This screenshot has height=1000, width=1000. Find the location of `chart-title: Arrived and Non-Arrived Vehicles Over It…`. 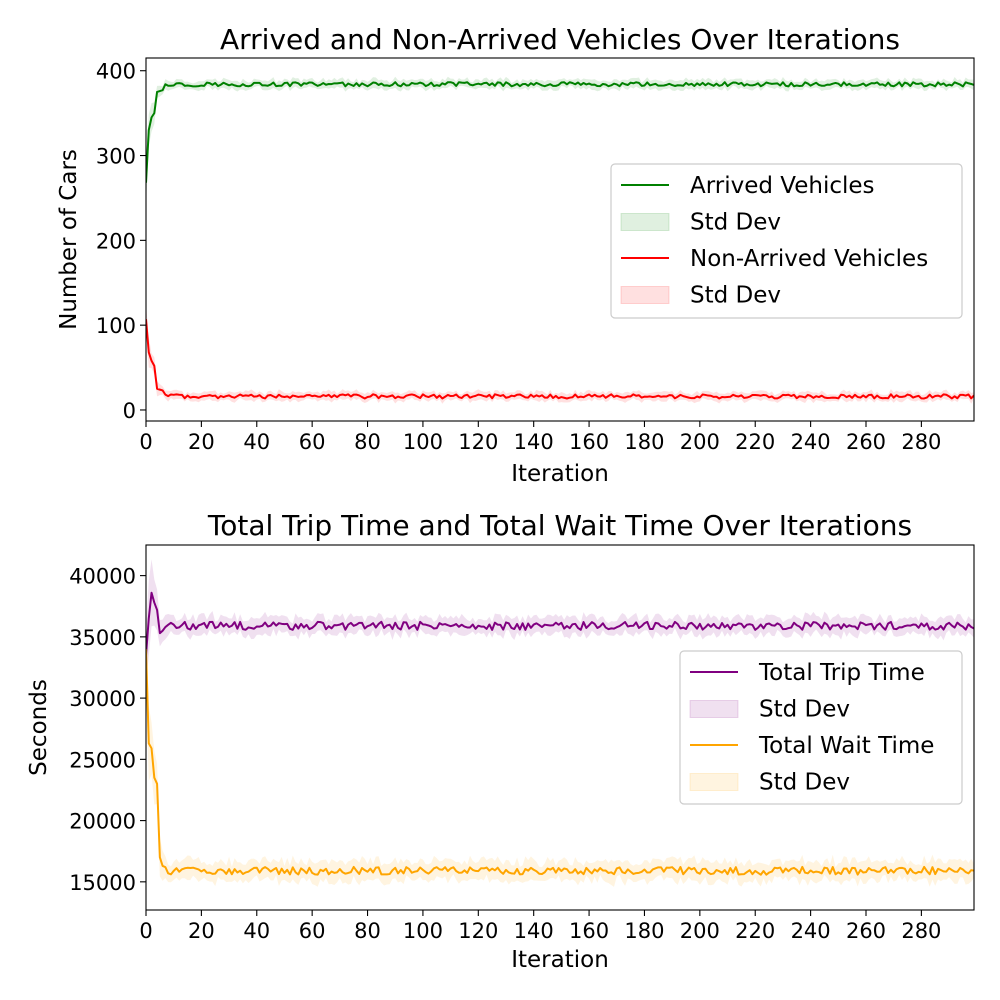

chart-title: Arrived and Non-Arrived Vehicles Over It… is located at coordinates (560, 39).